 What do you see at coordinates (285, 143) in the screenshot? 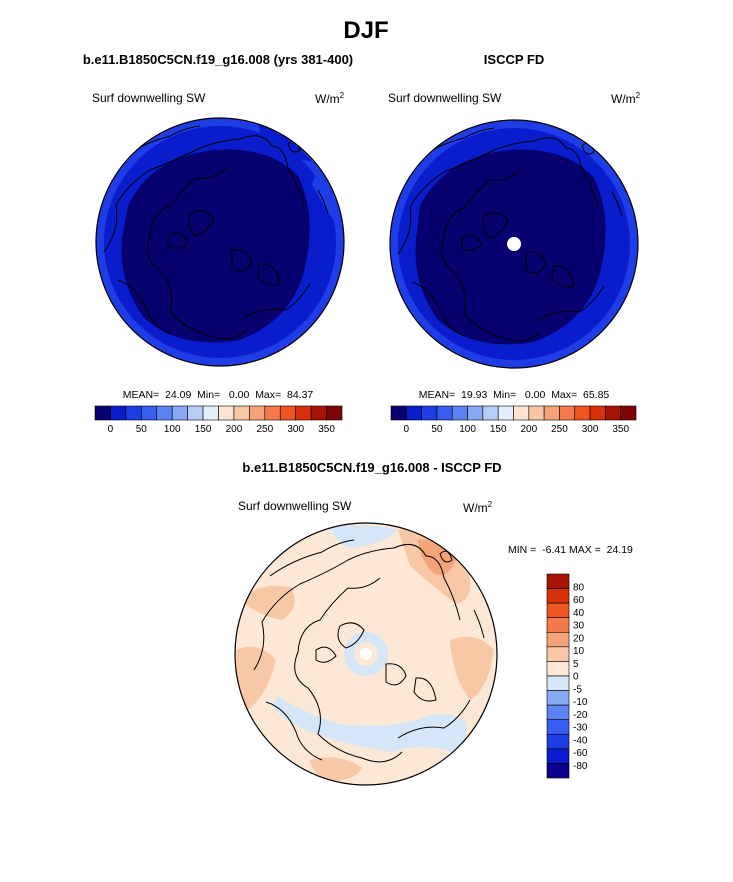
I see `model-fill-patch-top` at bounding box center [285, 143].